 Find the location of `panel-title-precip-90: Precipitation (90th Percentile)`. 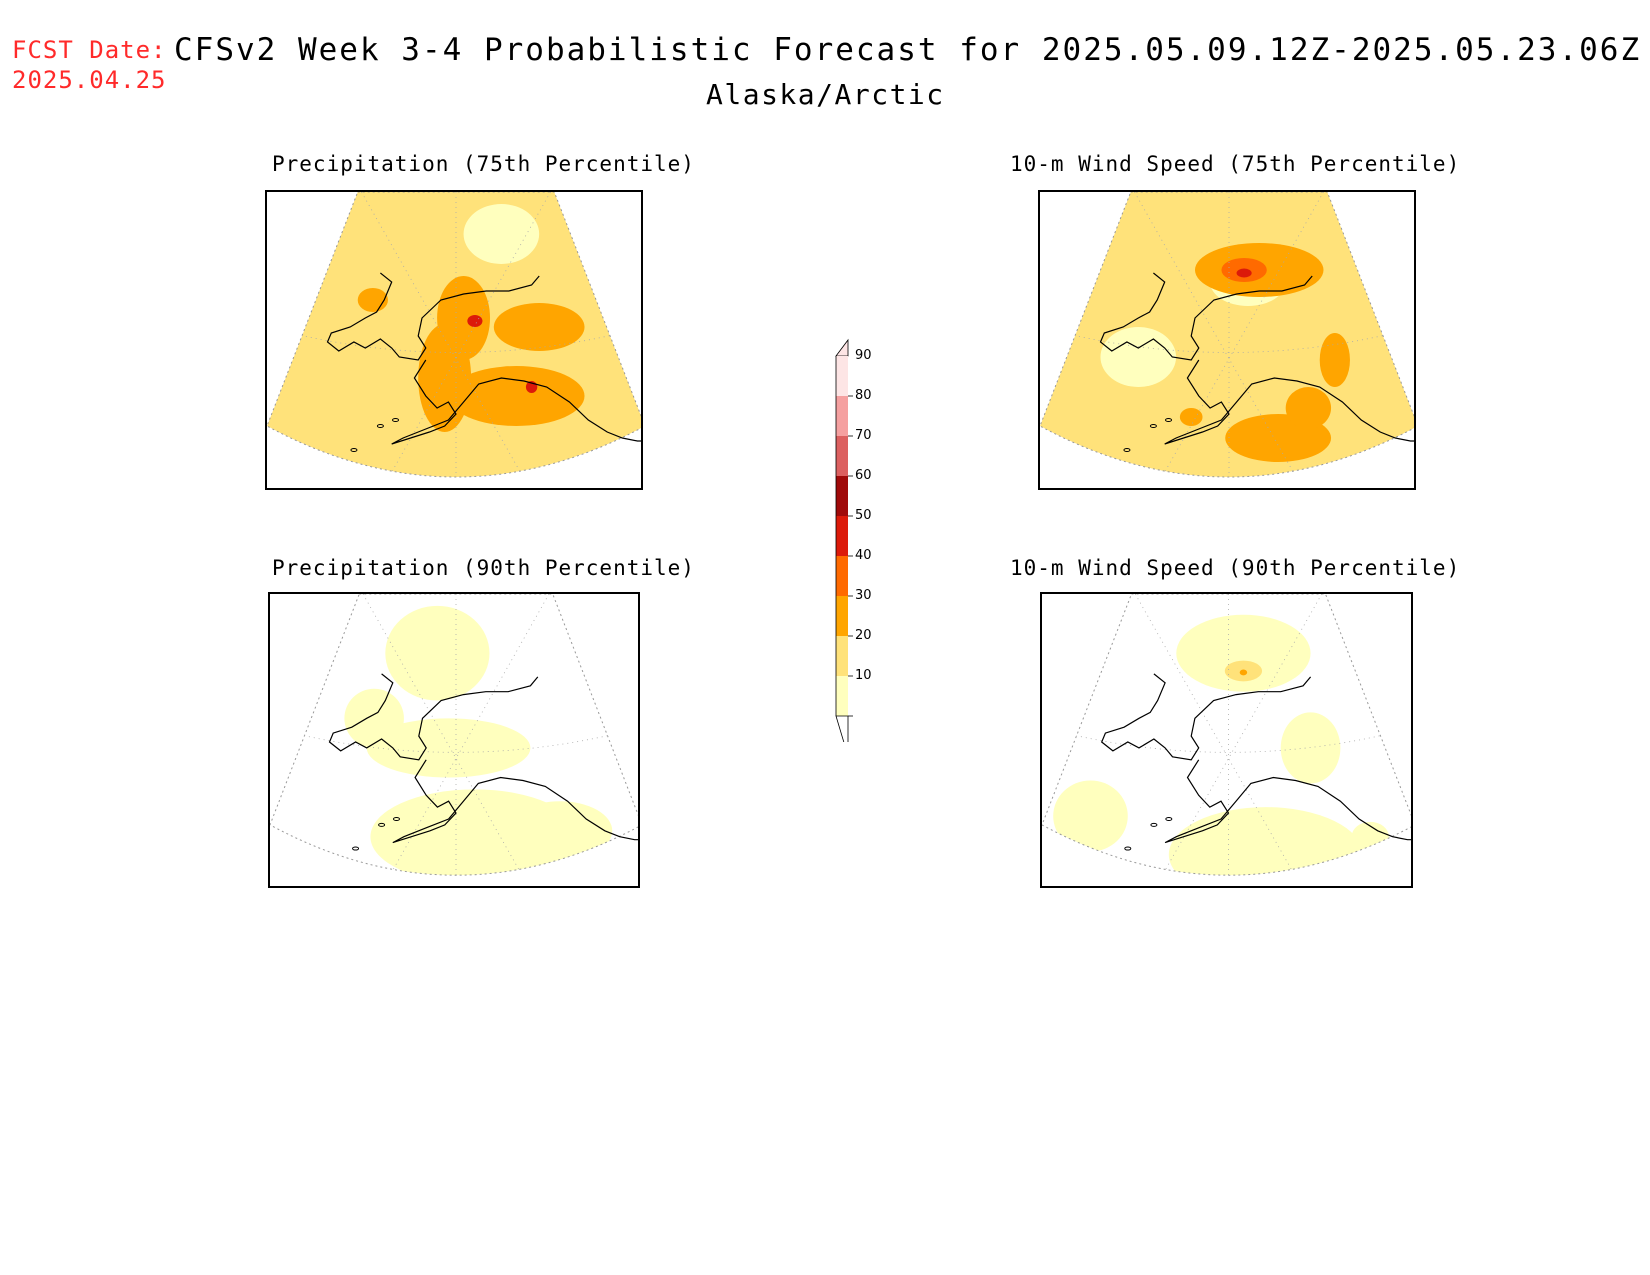

panel-title-precip-90: Precipitation (90th Percentile) is located at coordinates (483, 568).